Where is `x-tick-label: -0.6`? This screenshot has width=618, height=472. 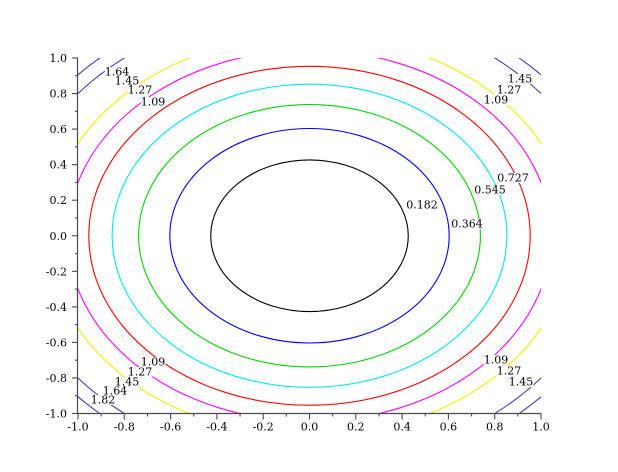
x-tick-label: -0.6 is located at coordinates (170, 427).